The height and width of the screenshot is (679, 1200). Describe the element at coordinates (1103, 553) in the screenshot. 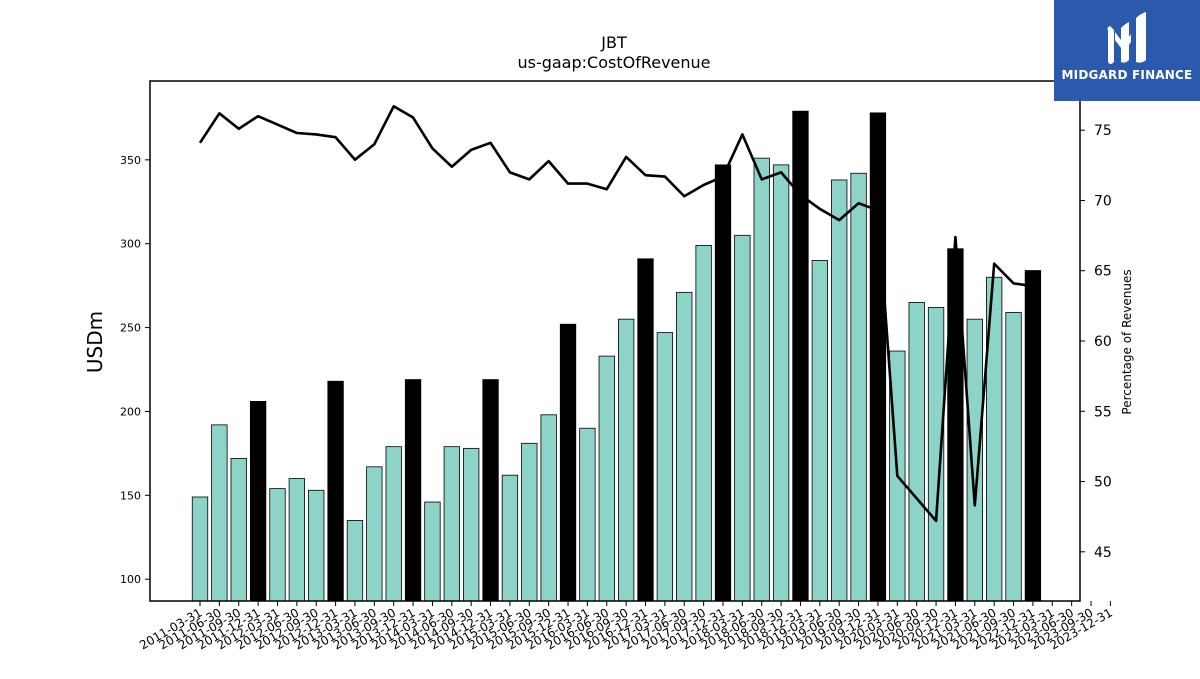

I see `y2-tick-label: 45` at that location.